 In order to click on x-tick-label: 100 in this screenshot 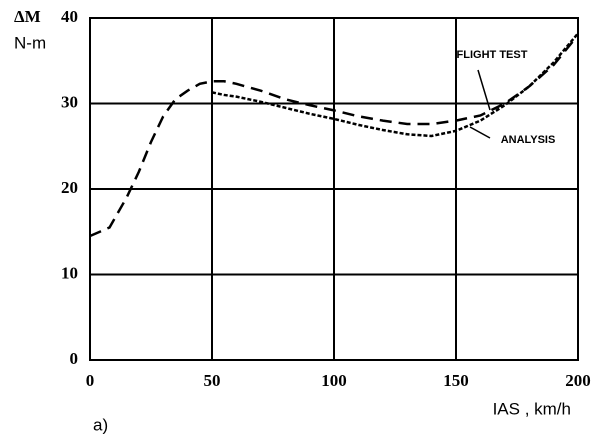, I will do `click(334, 380)`.